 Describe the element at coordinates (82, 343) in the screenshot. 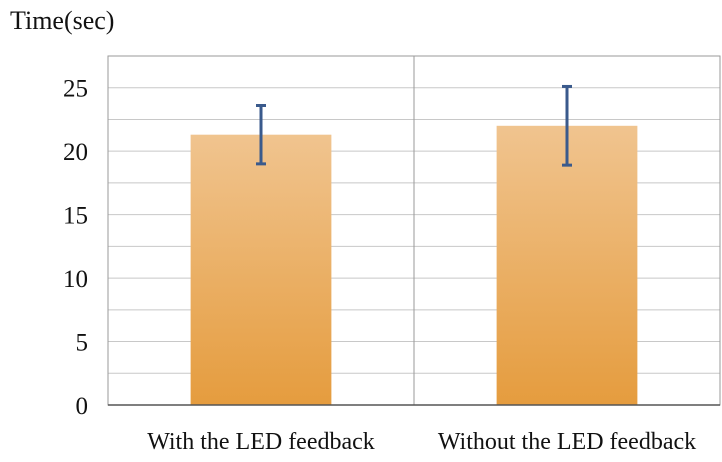

I see `y-tick-label: 5` at that location.